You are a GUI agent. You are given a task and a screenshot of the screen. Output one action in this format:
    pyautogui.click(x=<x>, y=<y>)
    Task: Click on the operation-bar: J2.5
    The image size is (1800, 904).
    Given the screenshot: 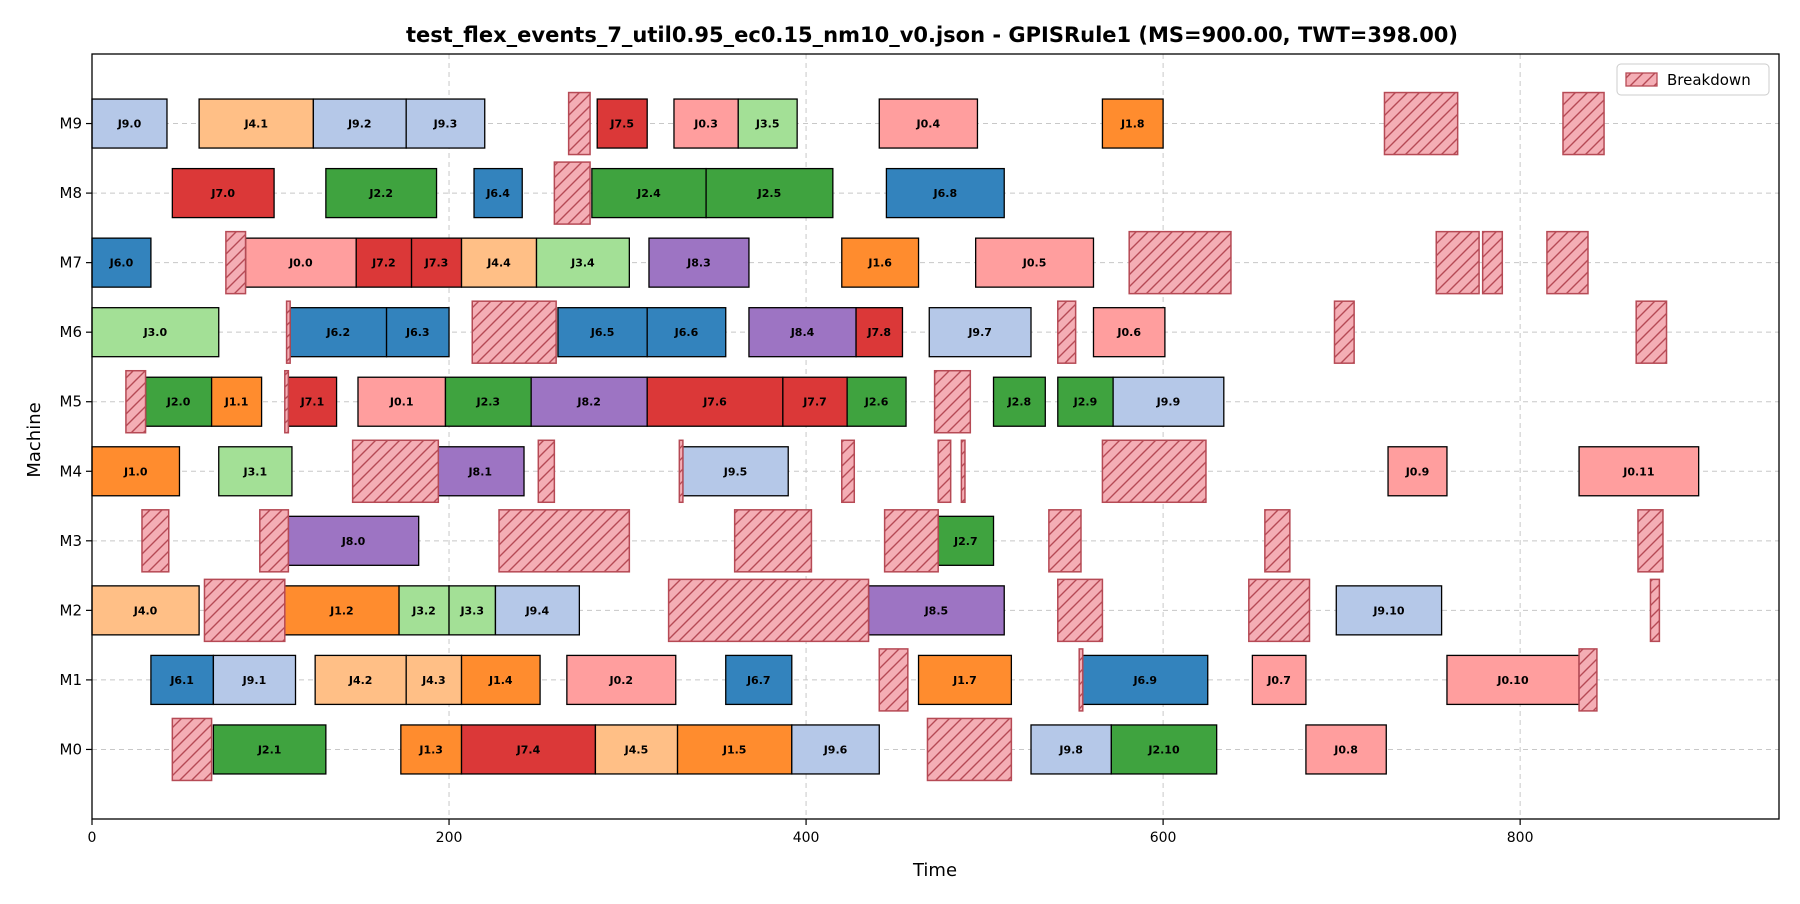 What is the action you would take?
    pyautogui.click(x=769, y=193)
    